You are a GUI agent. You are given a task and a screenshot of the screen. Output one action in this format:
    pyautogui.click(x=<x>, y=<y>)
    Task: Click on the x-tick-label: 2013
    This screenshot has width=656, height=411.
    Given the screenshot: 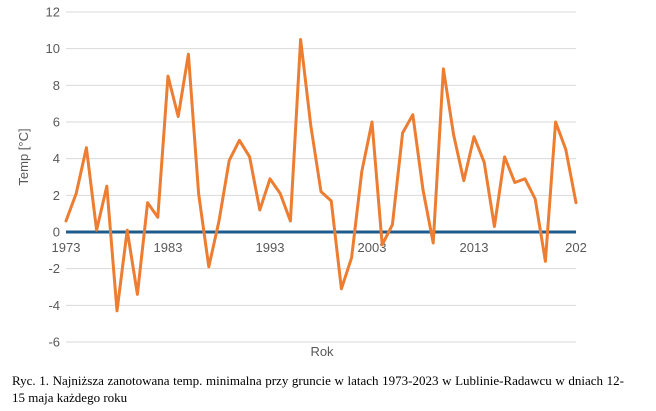 What is the action you would take?
    pyautogui.click(x=474, y=247)
    